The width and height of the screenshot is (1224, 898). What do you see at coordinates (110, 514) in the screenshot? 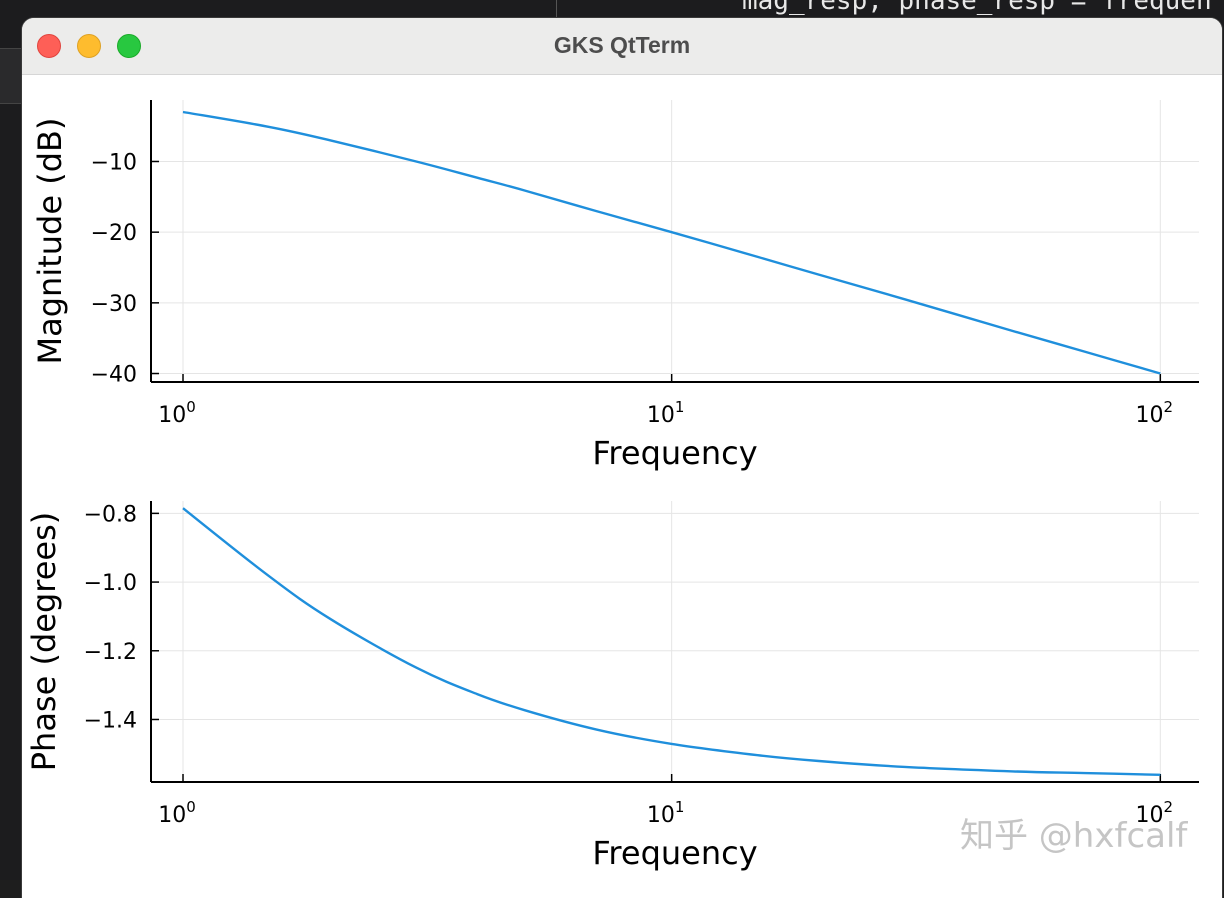
I see `plot2-y-tick-label-0: −0.8` at bounding box center [110, 514].